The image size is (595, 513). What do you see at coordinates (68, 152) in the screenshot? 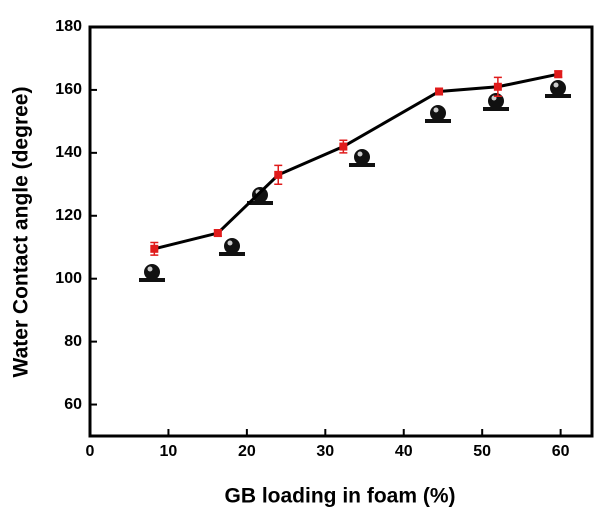
I see `y-tick-label: 140` at bounding box center [68, 152].